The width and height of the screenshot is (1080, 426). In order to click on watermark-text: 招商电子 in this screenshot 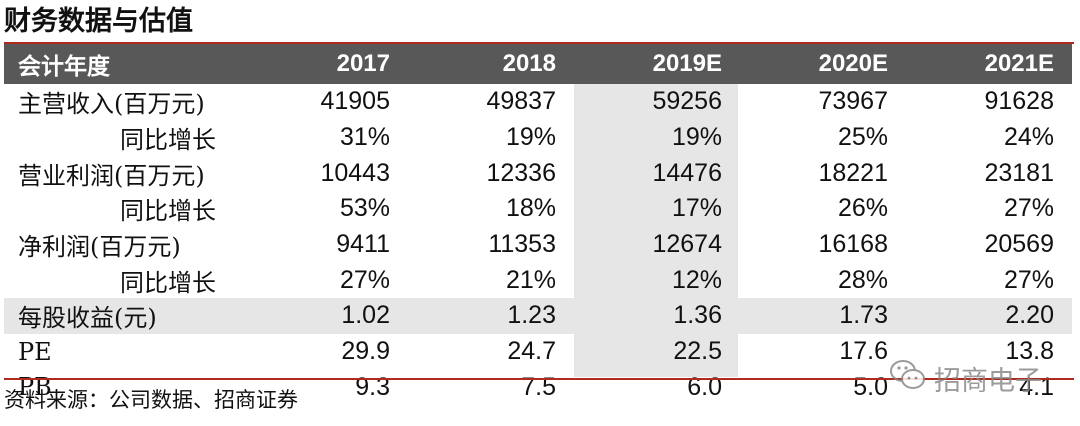, I will do `click(988, 381)`.